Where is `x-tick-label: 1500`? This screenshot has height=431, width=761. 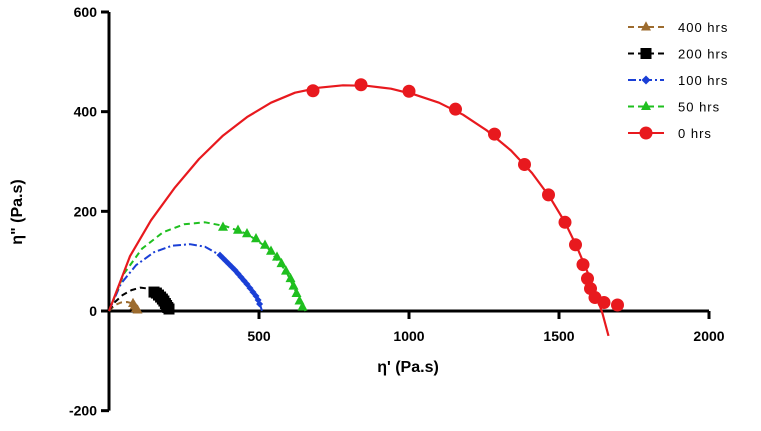
x-tick-label: 1500 is located at coordinates (558, 336).